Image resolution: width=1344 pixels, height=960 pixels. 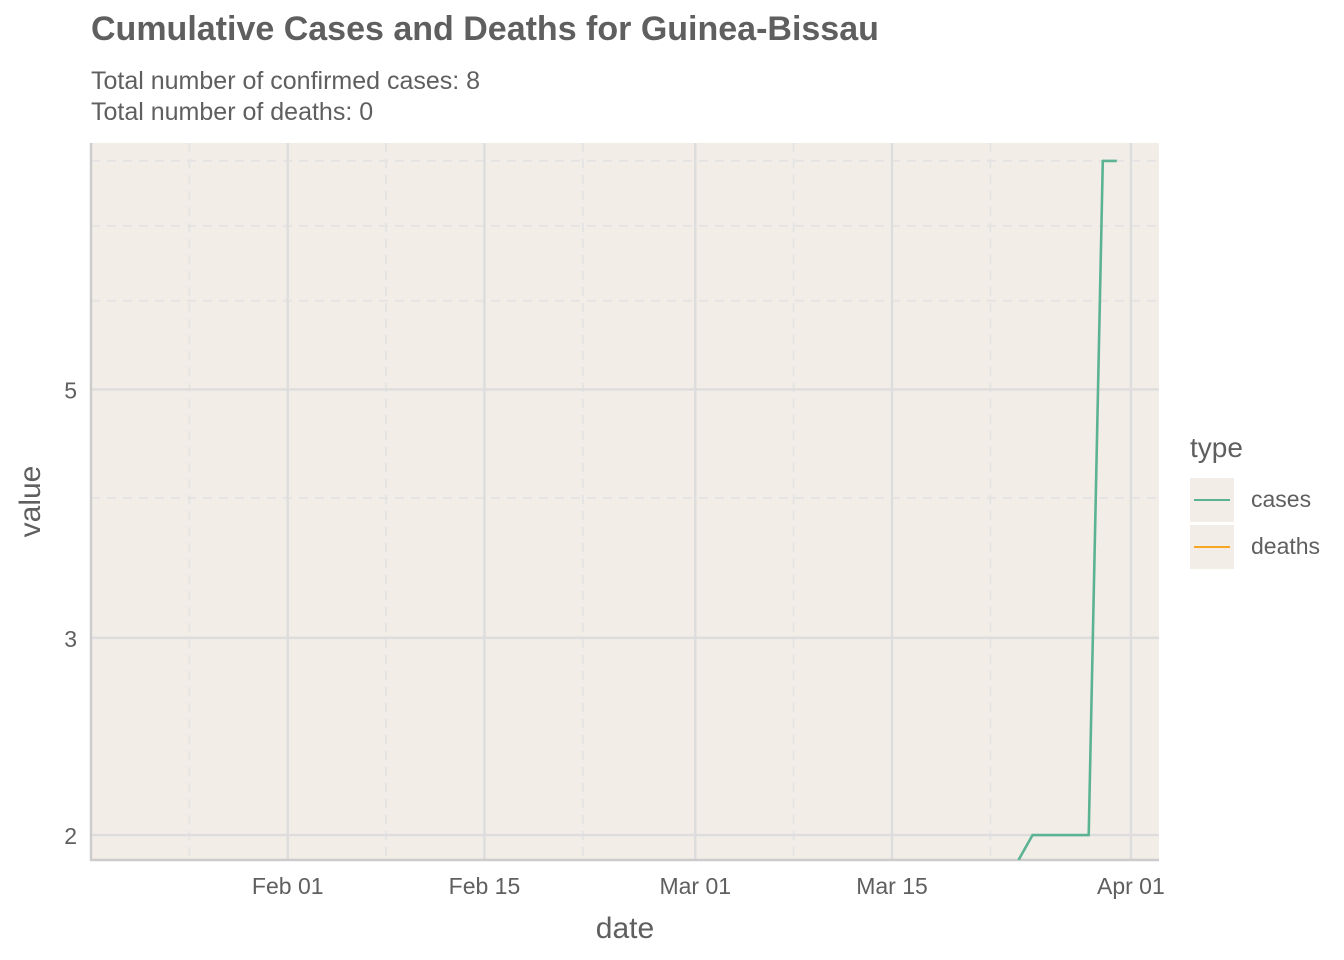 I want to click on y-tick-label: 5, so click(x=70, y=390).